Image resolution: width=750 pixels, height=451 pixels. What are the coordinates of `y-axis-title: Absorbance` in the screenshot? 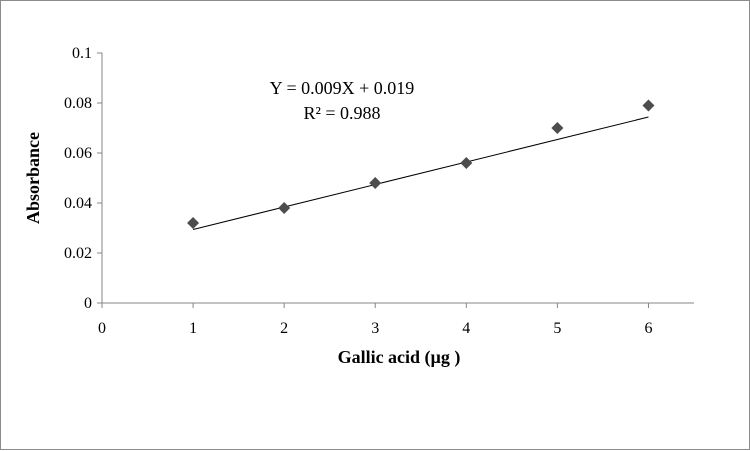 It's located at (33, 178).